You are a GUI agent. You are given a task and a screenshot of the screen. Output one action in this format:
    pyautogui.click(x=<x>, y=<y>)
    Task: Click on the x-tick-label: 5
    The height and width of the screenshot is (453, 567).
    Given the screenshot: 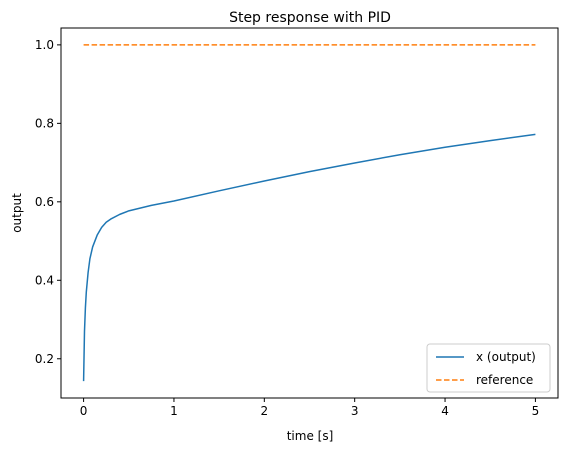 What is the action you would take?
    pyautogui.click(x=536, y=411)
    